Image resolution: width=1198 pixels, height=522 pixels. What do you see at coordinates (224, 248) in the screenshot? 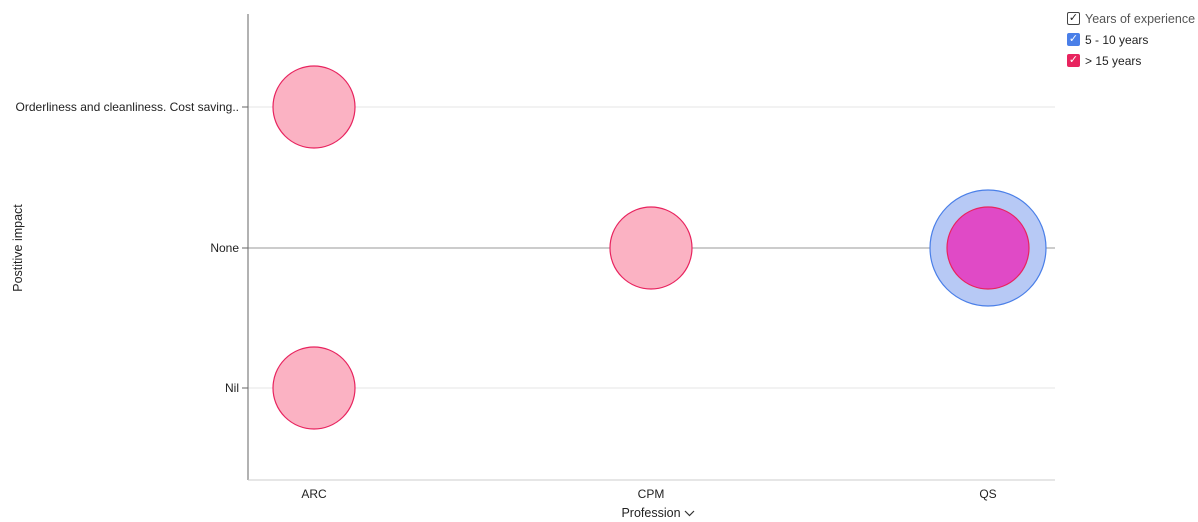
I see `y-tick-label: None` at bounding box center [224, 248].